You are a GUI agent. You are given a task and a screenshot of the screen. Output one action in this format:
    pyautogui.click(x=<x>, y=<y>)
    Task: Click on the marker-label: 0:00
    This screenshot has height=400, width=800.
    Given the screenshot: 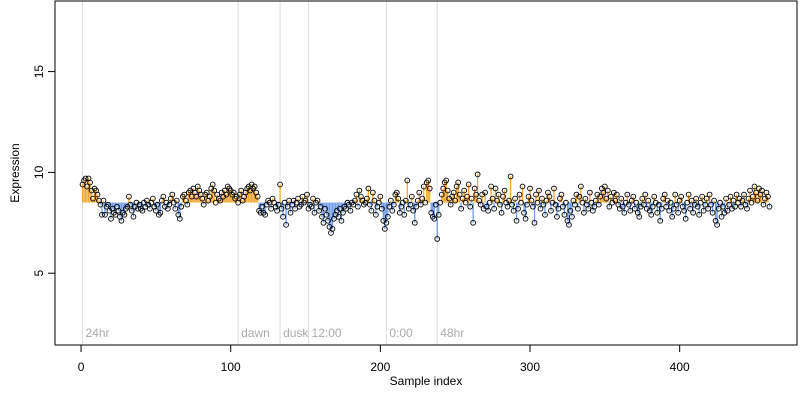 What is the action you would take?
    pyautogui.click(x=401, y=333)
    